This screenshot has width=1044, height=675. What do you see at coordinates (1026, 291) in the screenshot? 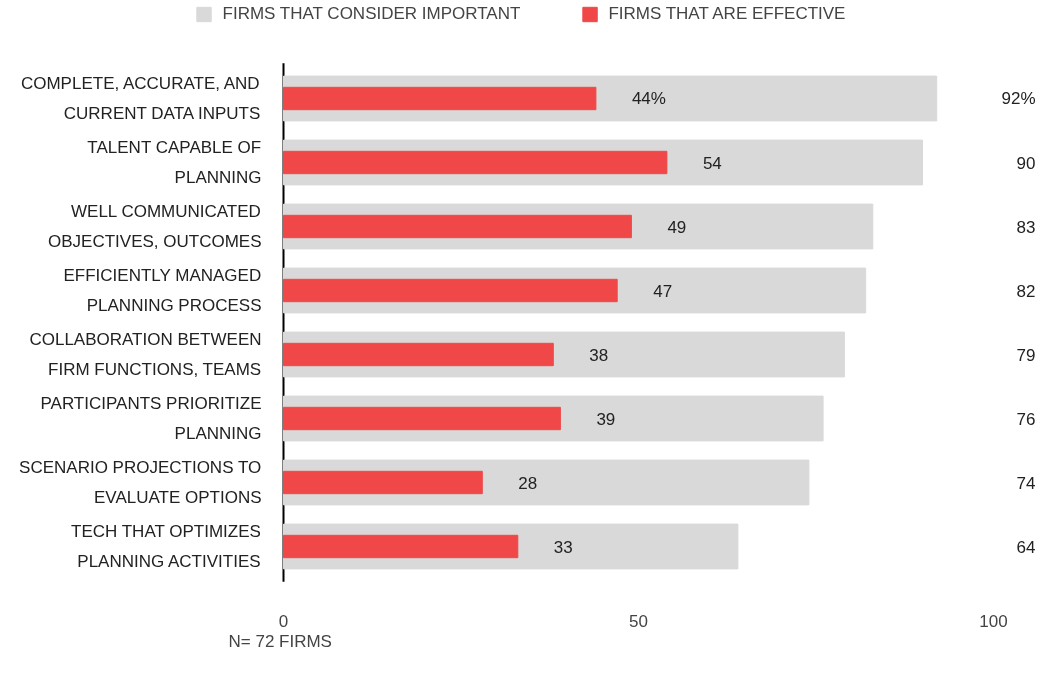
I see `data-label: 82` at bounding box center [1026, 291].